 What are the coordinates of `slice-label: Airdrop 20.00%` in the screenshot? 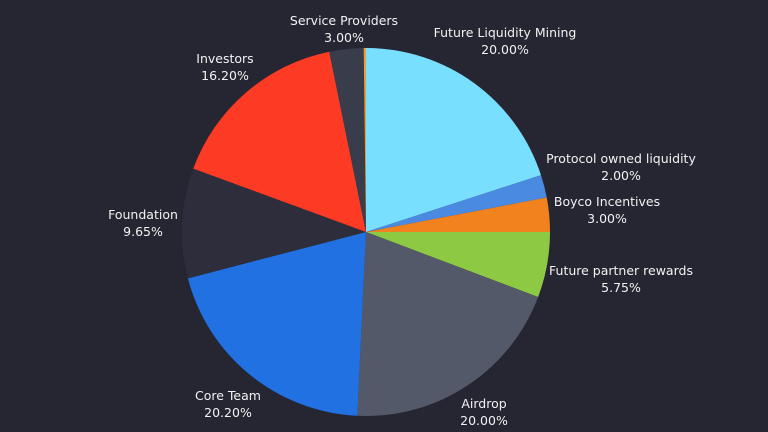 It's located at (484, 412).